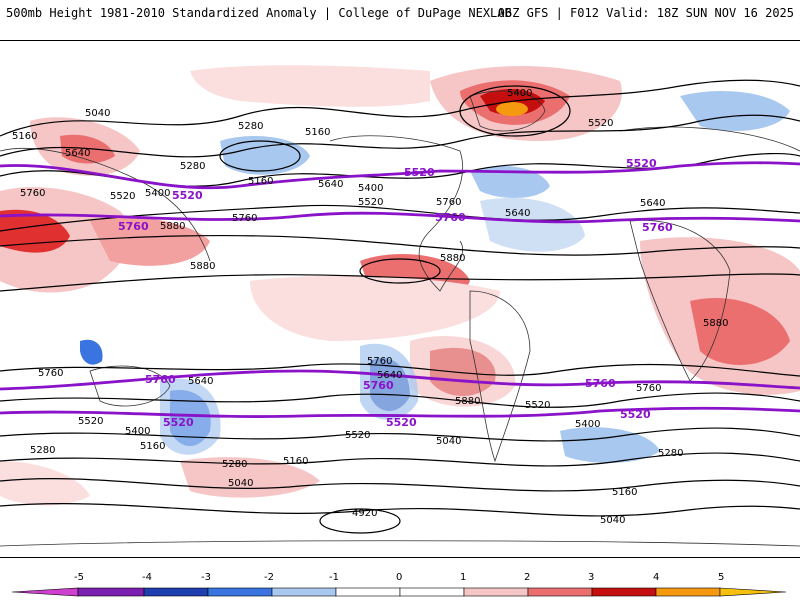 This screenshot has height=604, width=800. Describe the element at coordinates (334, 577) in the screenshot. I see `tick-neg1: -1` at that location.